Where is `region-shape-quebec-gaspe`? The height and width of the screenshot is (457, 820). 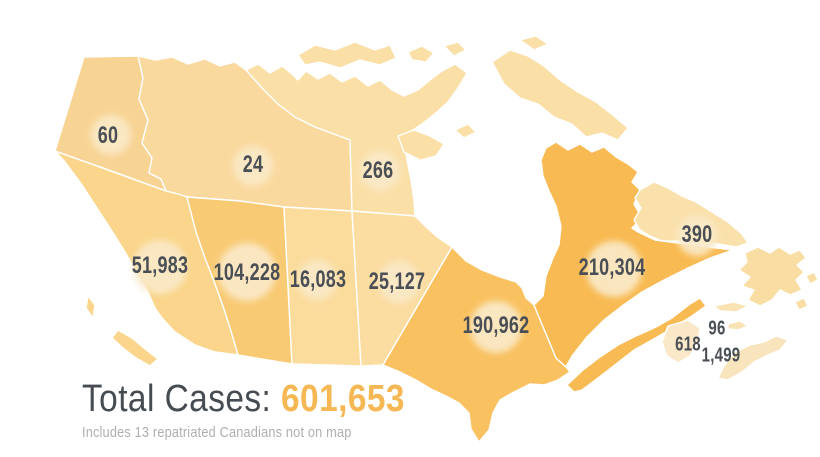 region-shape-quebec-gaspe is located at coordinates (636, 345).